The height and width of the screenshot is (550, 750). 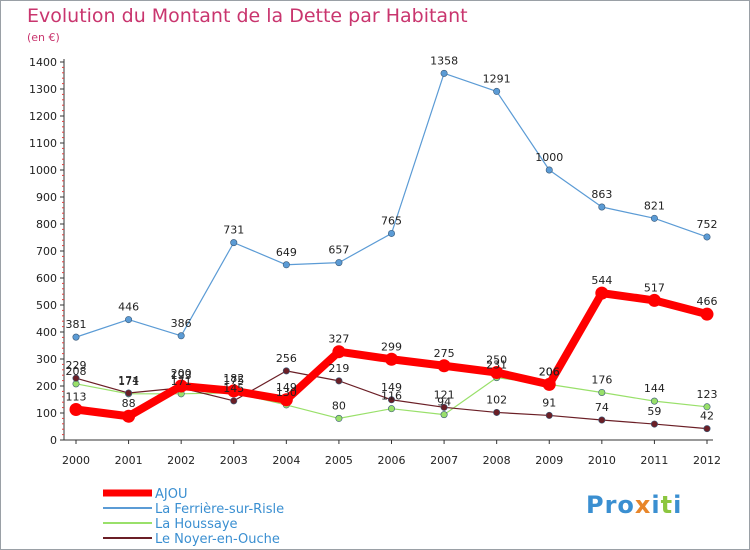 What do you see at coordinates (46, 332) in the screenshot?
I see `y-tick-label: 400` at bounding box center [46, 332].